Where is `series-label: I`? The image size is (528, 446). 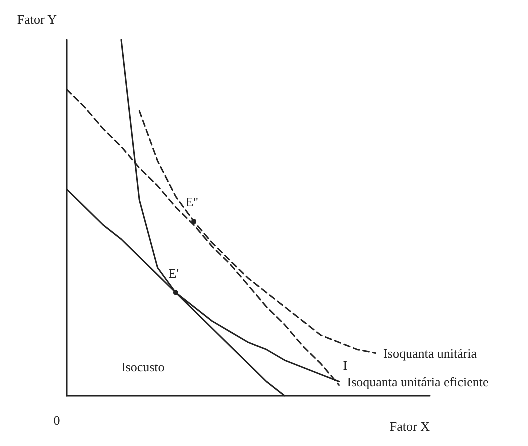 series-label: I is located at coordinates (345, 365).